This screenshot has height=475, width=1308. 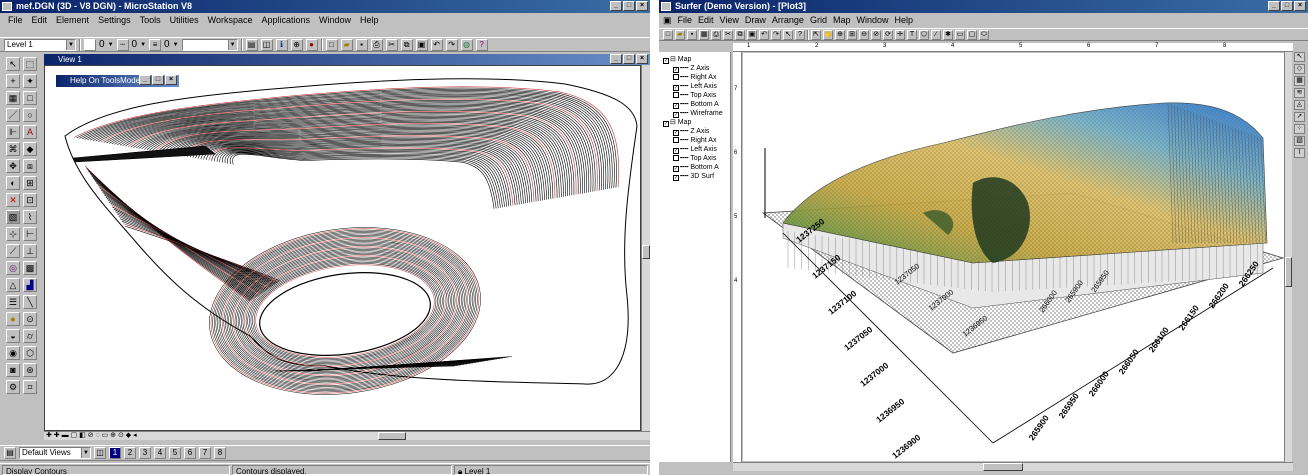 I want to click on circle-icon: ○, so click(x=30, y=115).